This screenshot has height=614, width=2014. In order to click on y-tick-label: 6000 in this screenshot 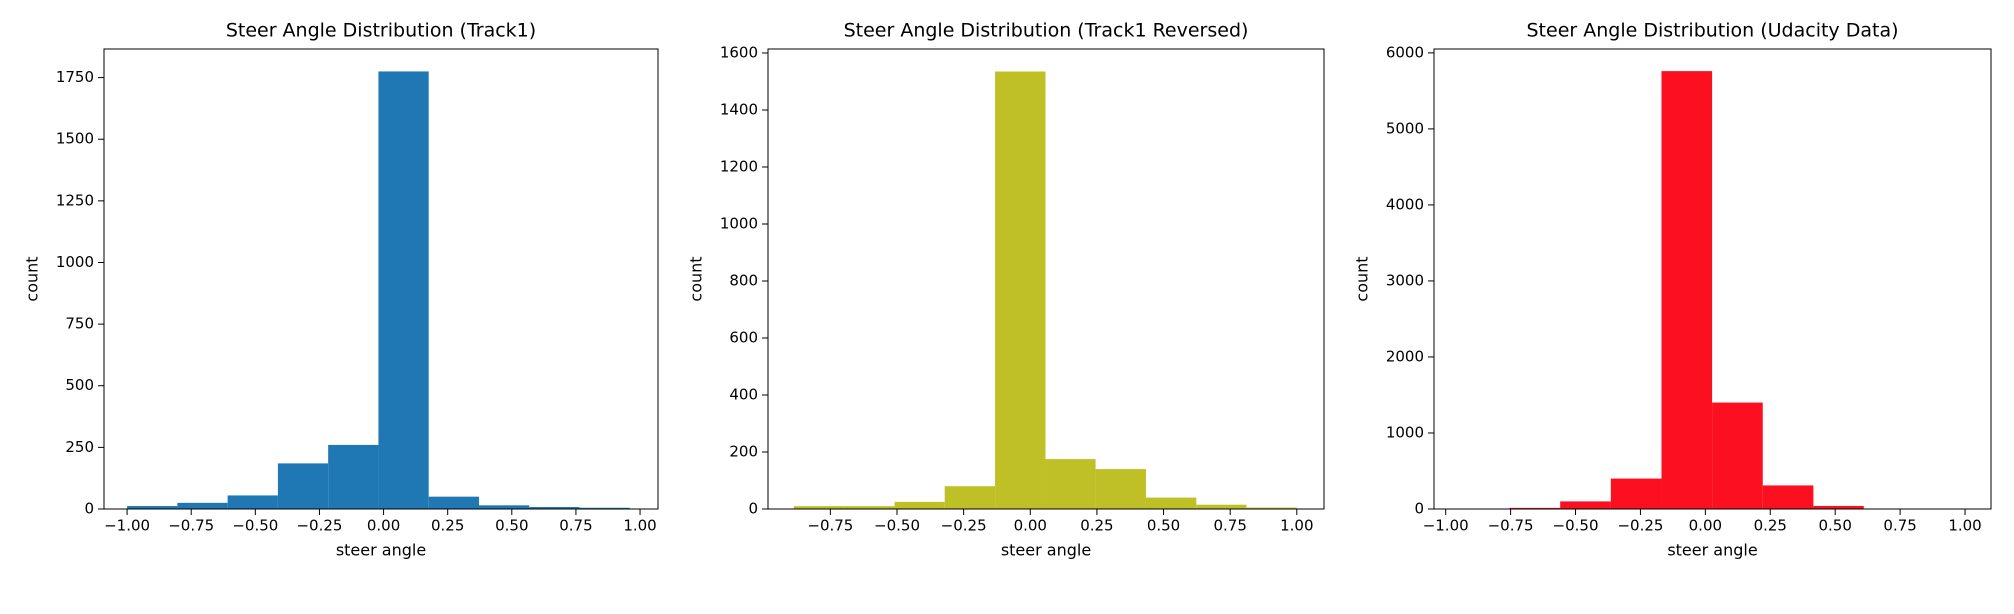, I will do `click(1405, 52)`.